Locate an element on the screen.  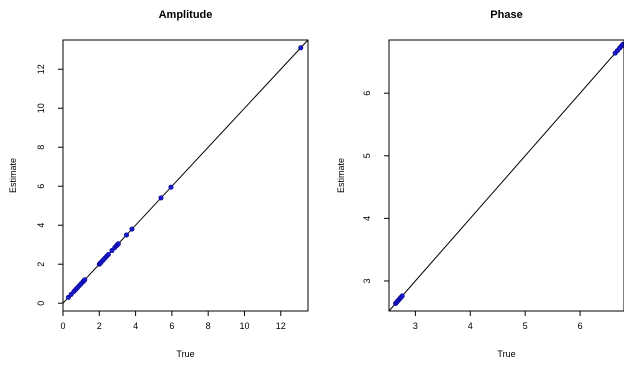
phase-x-tick-label: 6 is located at coordinates (580, 326).